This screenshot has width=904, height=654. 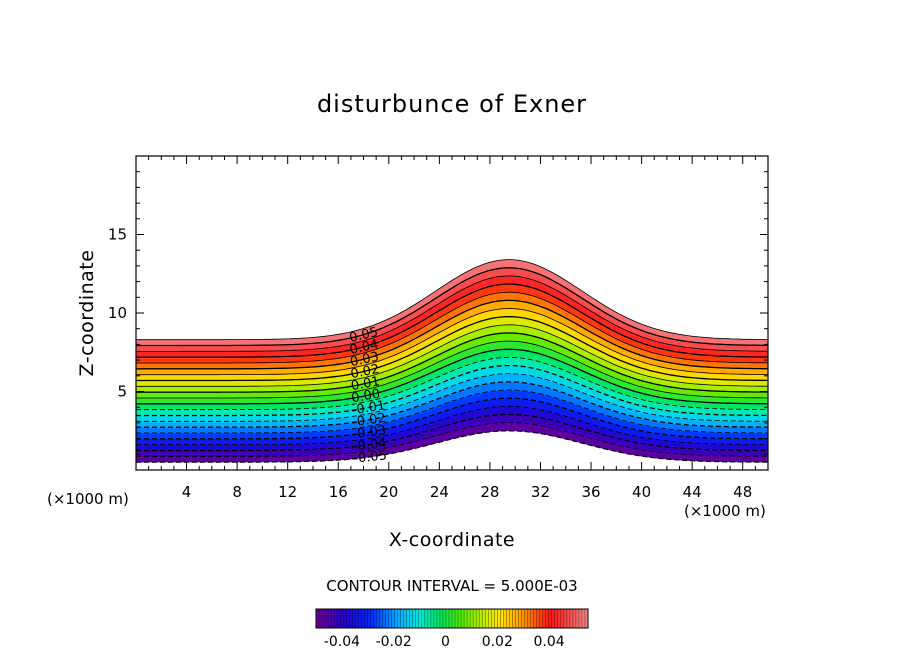 What do you see at coordinates (452, 540) in the screenshot?
I see `x-axis-label: X-coordinate` at bounding box center [452, 540].